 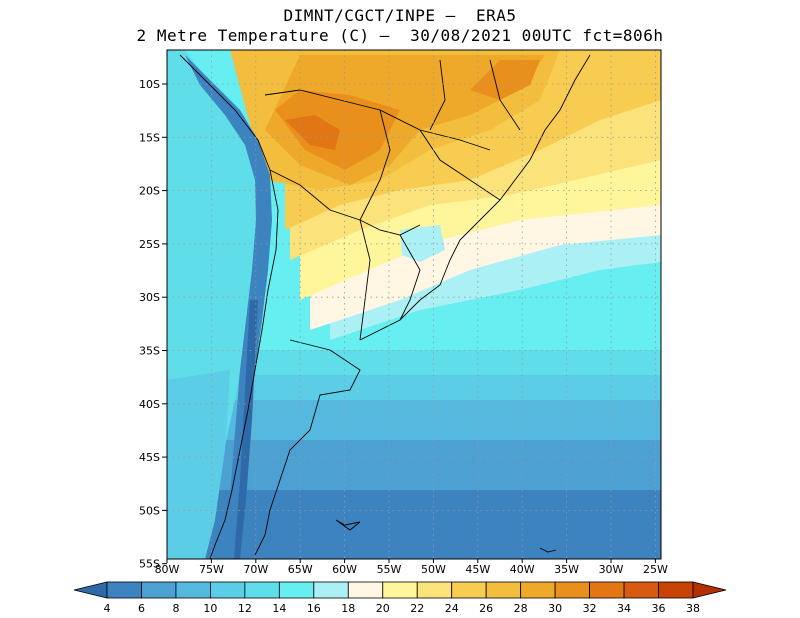 What do you see at coordinates (521, 608) in the screenshot?
I see `colorbar-label: 28` at bounding box center [521, 608].